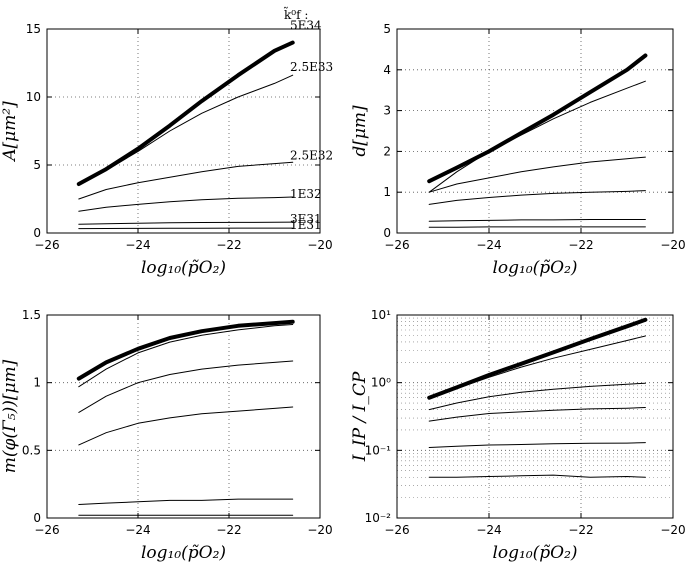 The height and width of the screenshot is (566, 685). I want to click on series-label: 1E32, so click(306, 194).